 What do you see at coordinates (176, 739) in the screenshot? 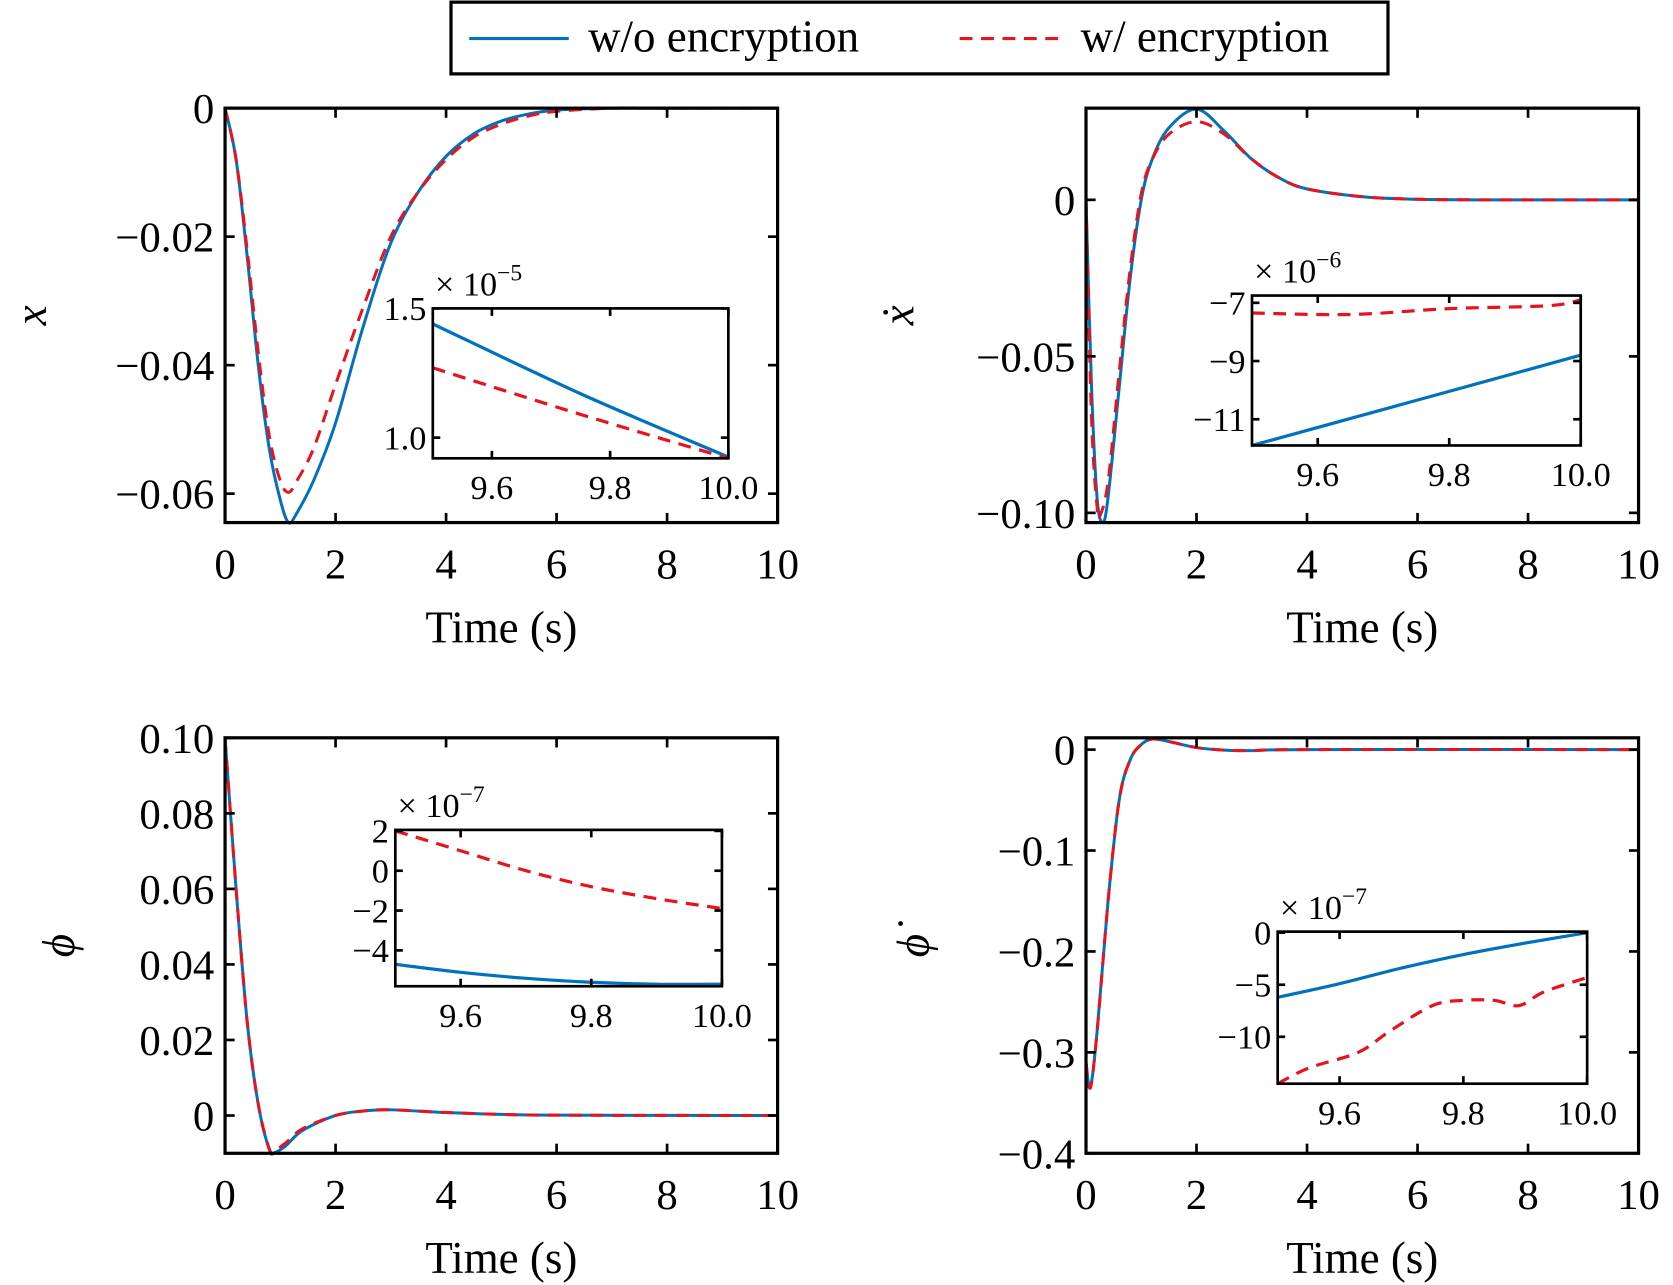
I see `y-tick-label: 0.10` at bounding box center [176, 739].